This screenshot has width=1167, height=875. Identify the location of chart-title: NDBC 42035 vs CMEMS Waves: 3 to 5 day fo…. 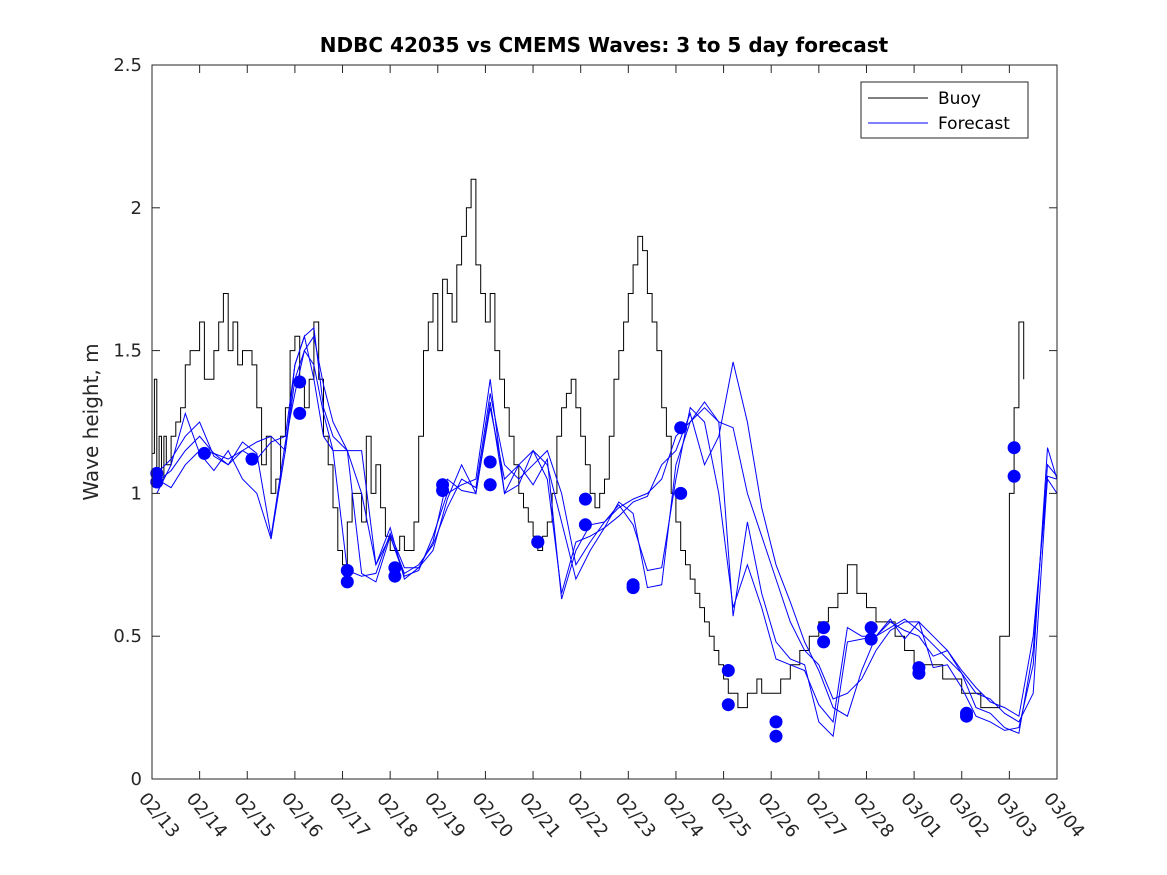
(604, 45).